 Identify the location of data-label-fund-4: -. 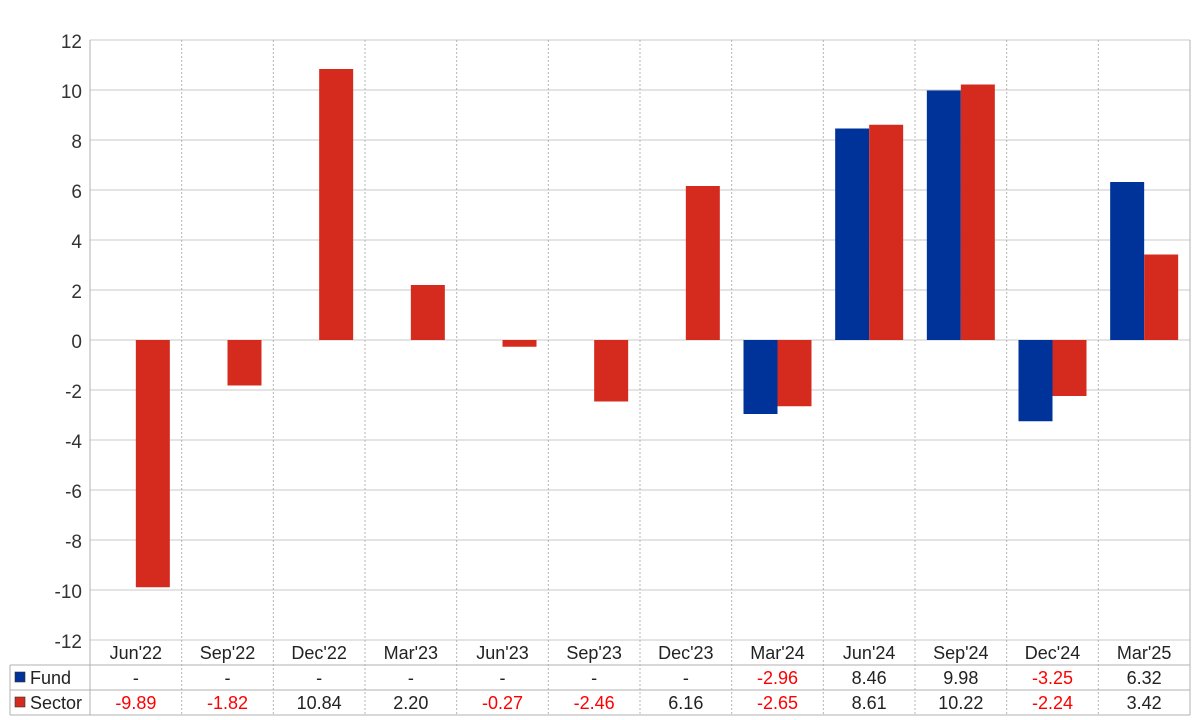
(503, 678).